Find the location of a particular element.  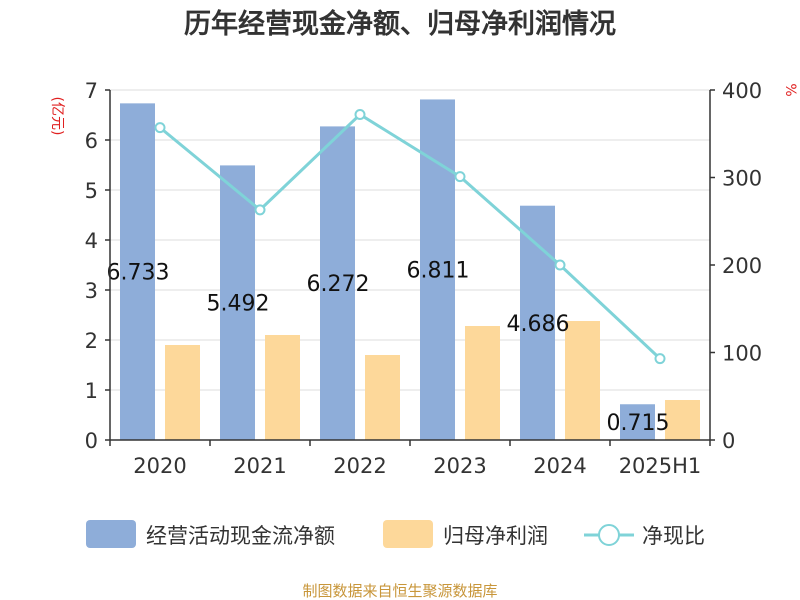

x-tick-label: 2023 is located at coordinates (459, 466).